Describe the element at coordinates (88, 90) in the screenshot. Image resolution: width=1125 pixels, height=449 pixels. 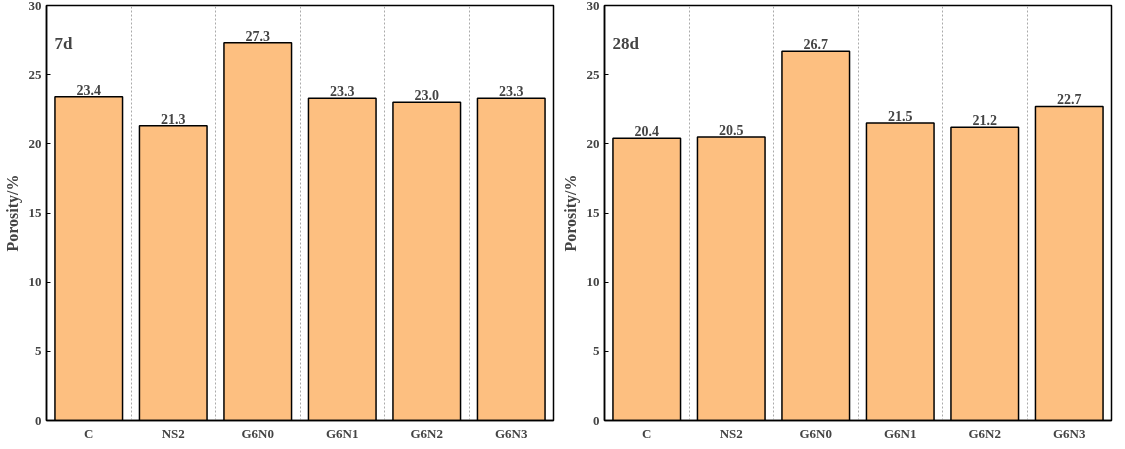
I see `data-label: 23.4` at that location.